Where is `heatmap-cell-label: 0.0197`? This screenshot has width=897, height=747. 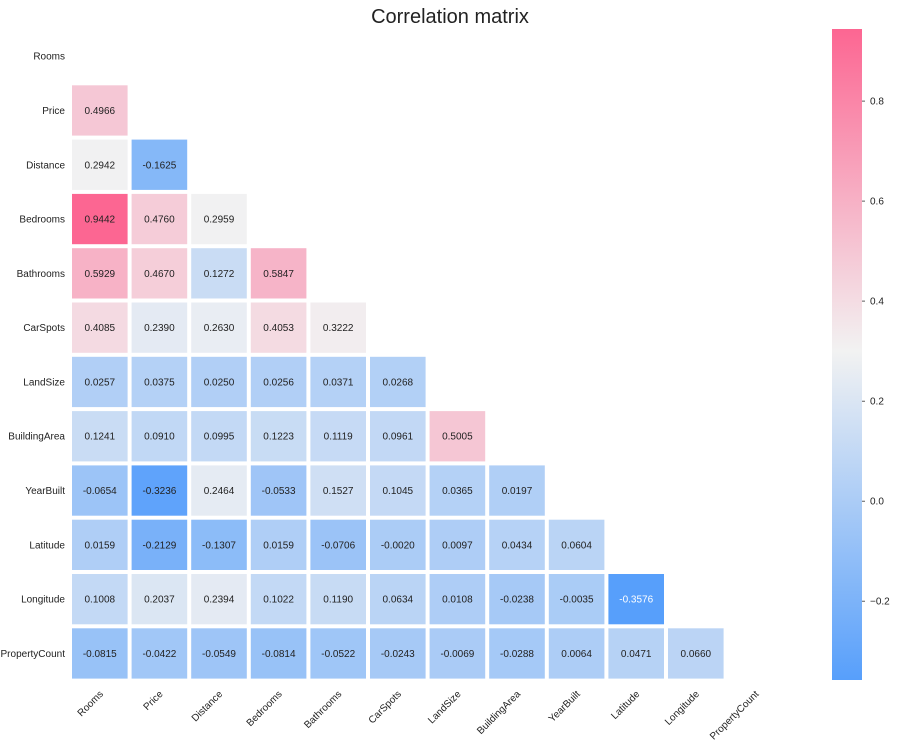
heatmap-cell-label: 0.0197 is located at coordinates (517, 491).